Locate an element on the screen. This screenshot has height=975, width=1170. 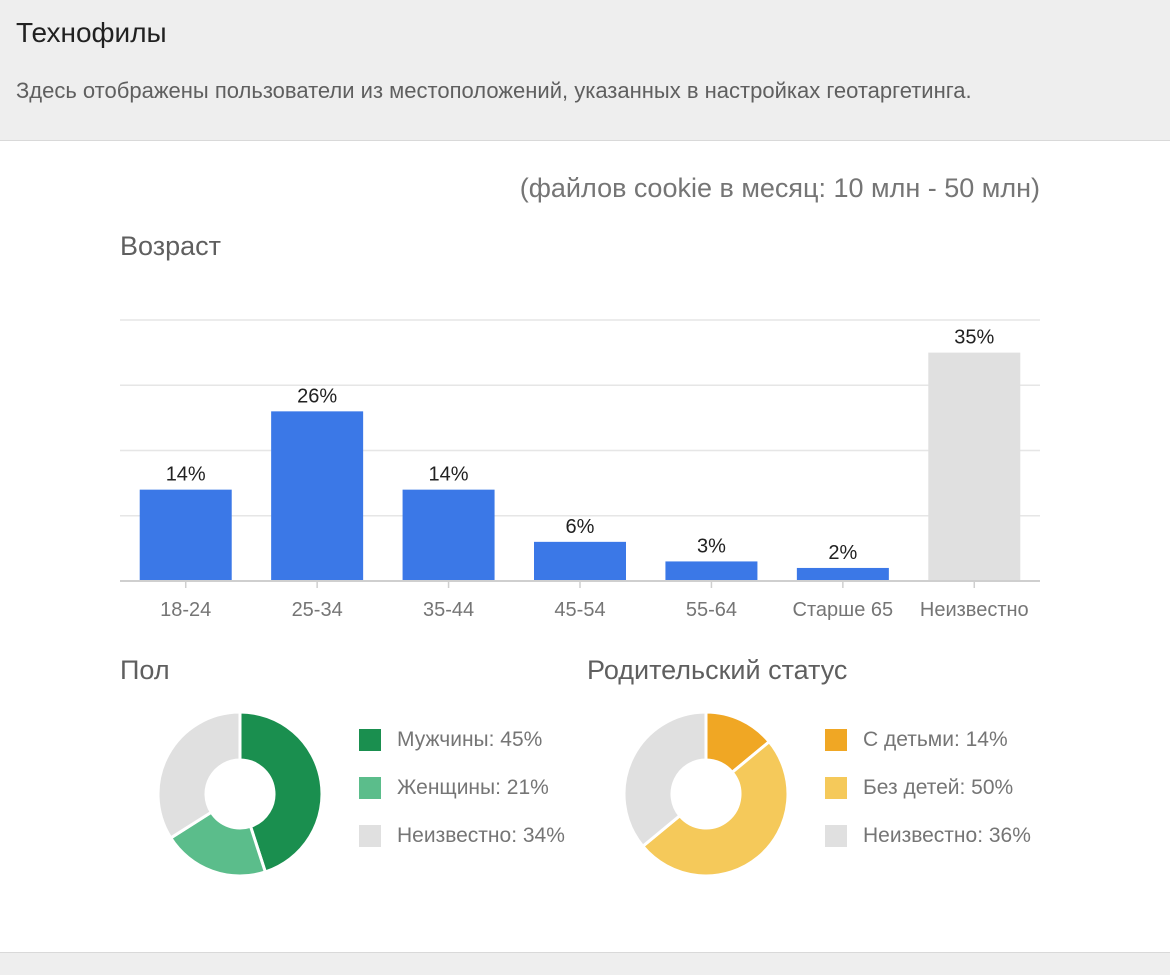
gender-section-title: Пол is located at coordinates (145, 670).